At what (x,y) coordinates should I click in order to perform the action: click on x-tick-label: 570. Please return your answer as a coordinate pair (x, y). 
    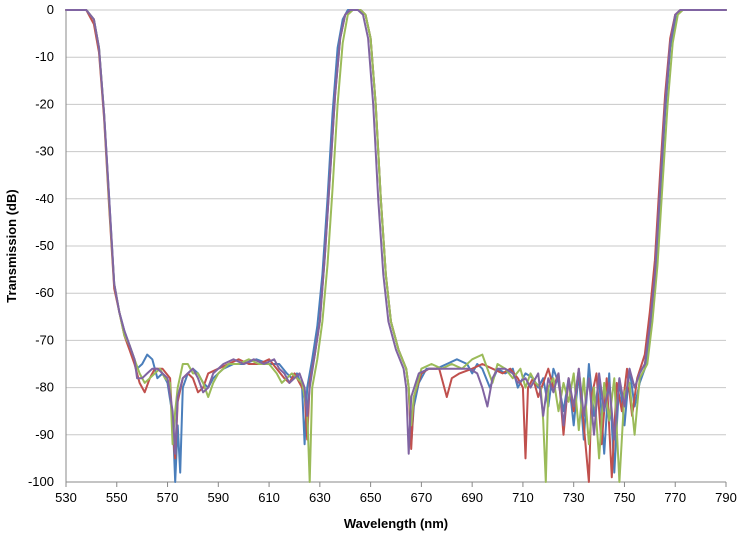
    Looking at the image, I should click on (168, 497).